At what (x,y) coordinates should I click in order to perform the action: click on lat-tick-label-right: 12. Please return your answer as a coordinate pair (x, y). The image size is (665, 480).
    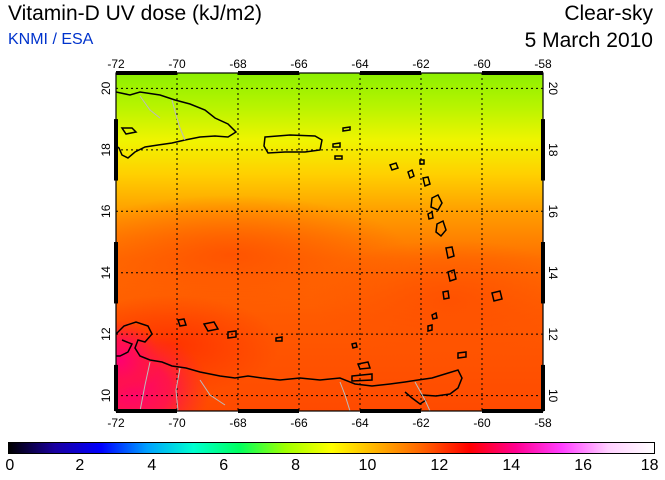
    Looking at the image, I should click on (553, 335).